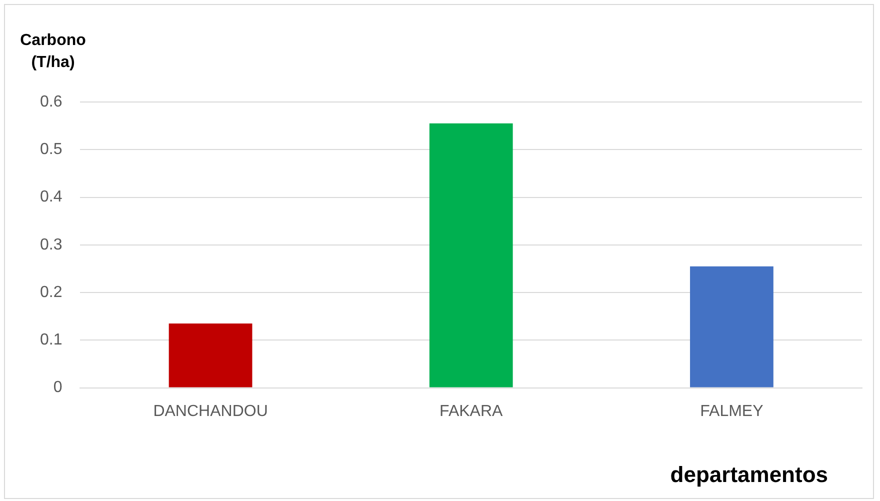 The width and height of the screenshot is (880, 501). What do you see at coordinates (732, 411) in the screenshot?
I see `x-tick-label: FALMEY` at bounding box center [732, 411].